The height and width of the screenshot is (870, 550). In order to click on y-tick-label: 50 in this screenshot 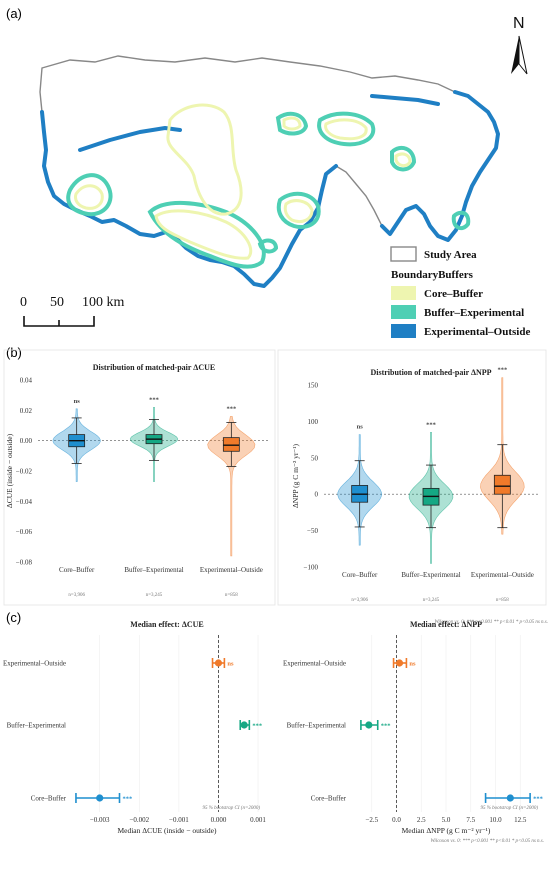, I will do `click(315, 458)`.